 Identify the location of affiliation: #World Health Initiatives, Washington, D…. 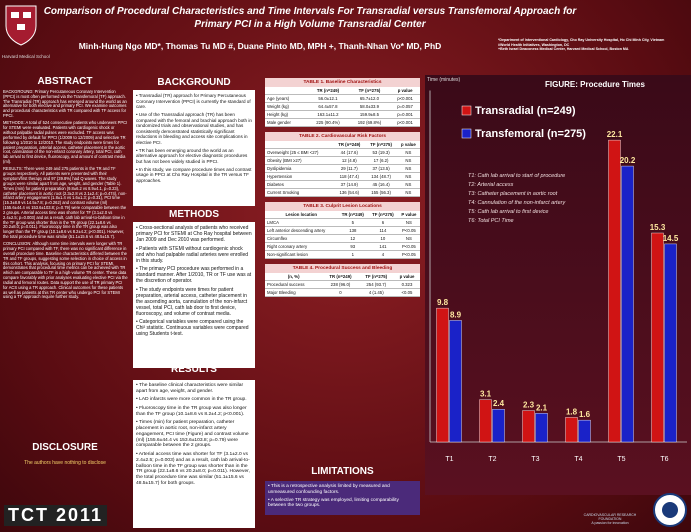
(534, 44).